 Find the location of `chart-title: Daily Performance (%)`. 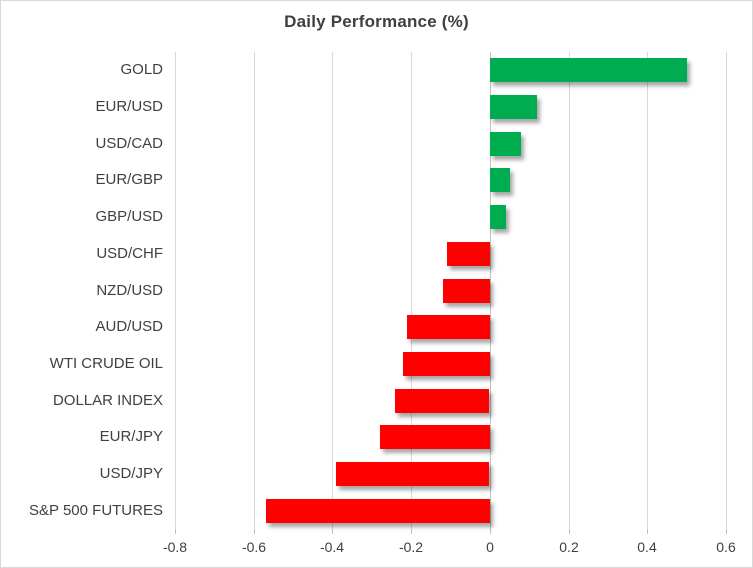

chart-title: Daily Performance (%) is located at coordinates (376, 21).